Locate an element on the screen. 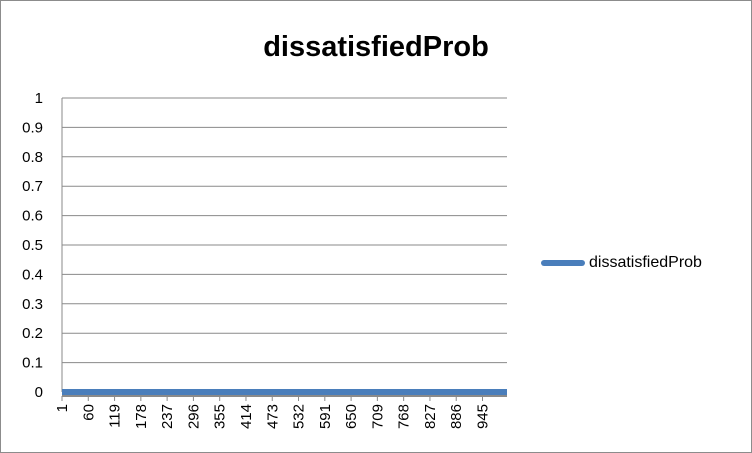 This screenshot has width=752, height=453. y-tick-label: 0.2 is located at coordinates (32, 333).